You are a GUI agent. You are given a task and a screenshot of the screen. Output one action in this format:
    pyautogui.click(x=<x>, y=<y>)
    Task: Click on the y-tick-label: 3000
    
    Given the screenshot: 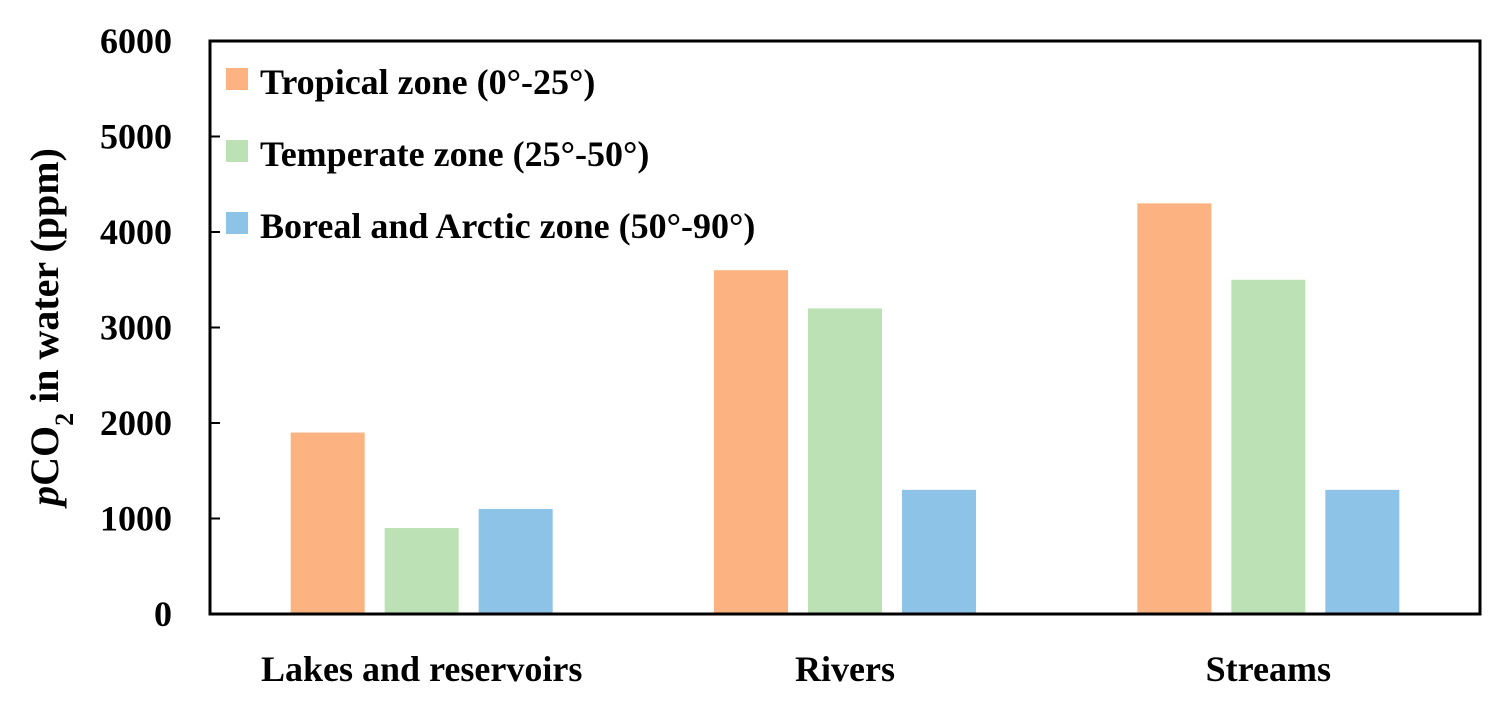 What is the action you would take?
    pyautogui.click(x=136, y=328)
    